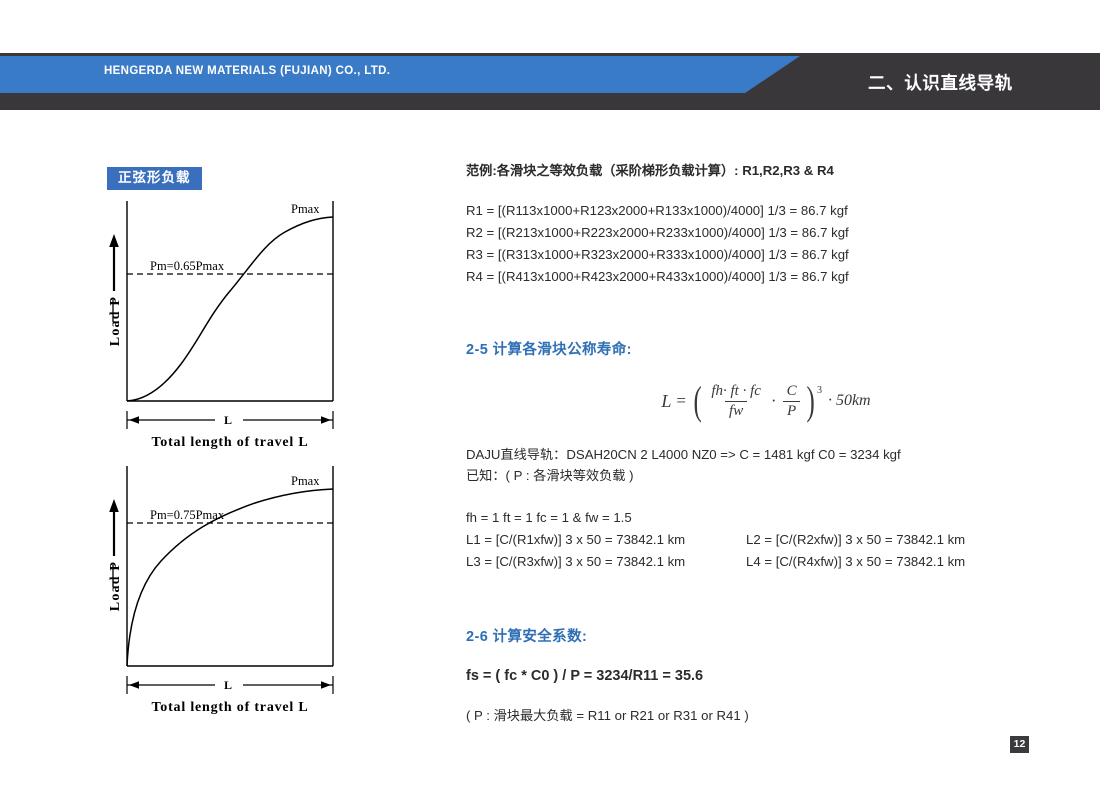 Image resolution: width=1100 pixels, height=802 pixels. Describe the element at coordinates (187, 515) in the screenshot. I see `pm-label: Pm=0.75Pmax` at that location.